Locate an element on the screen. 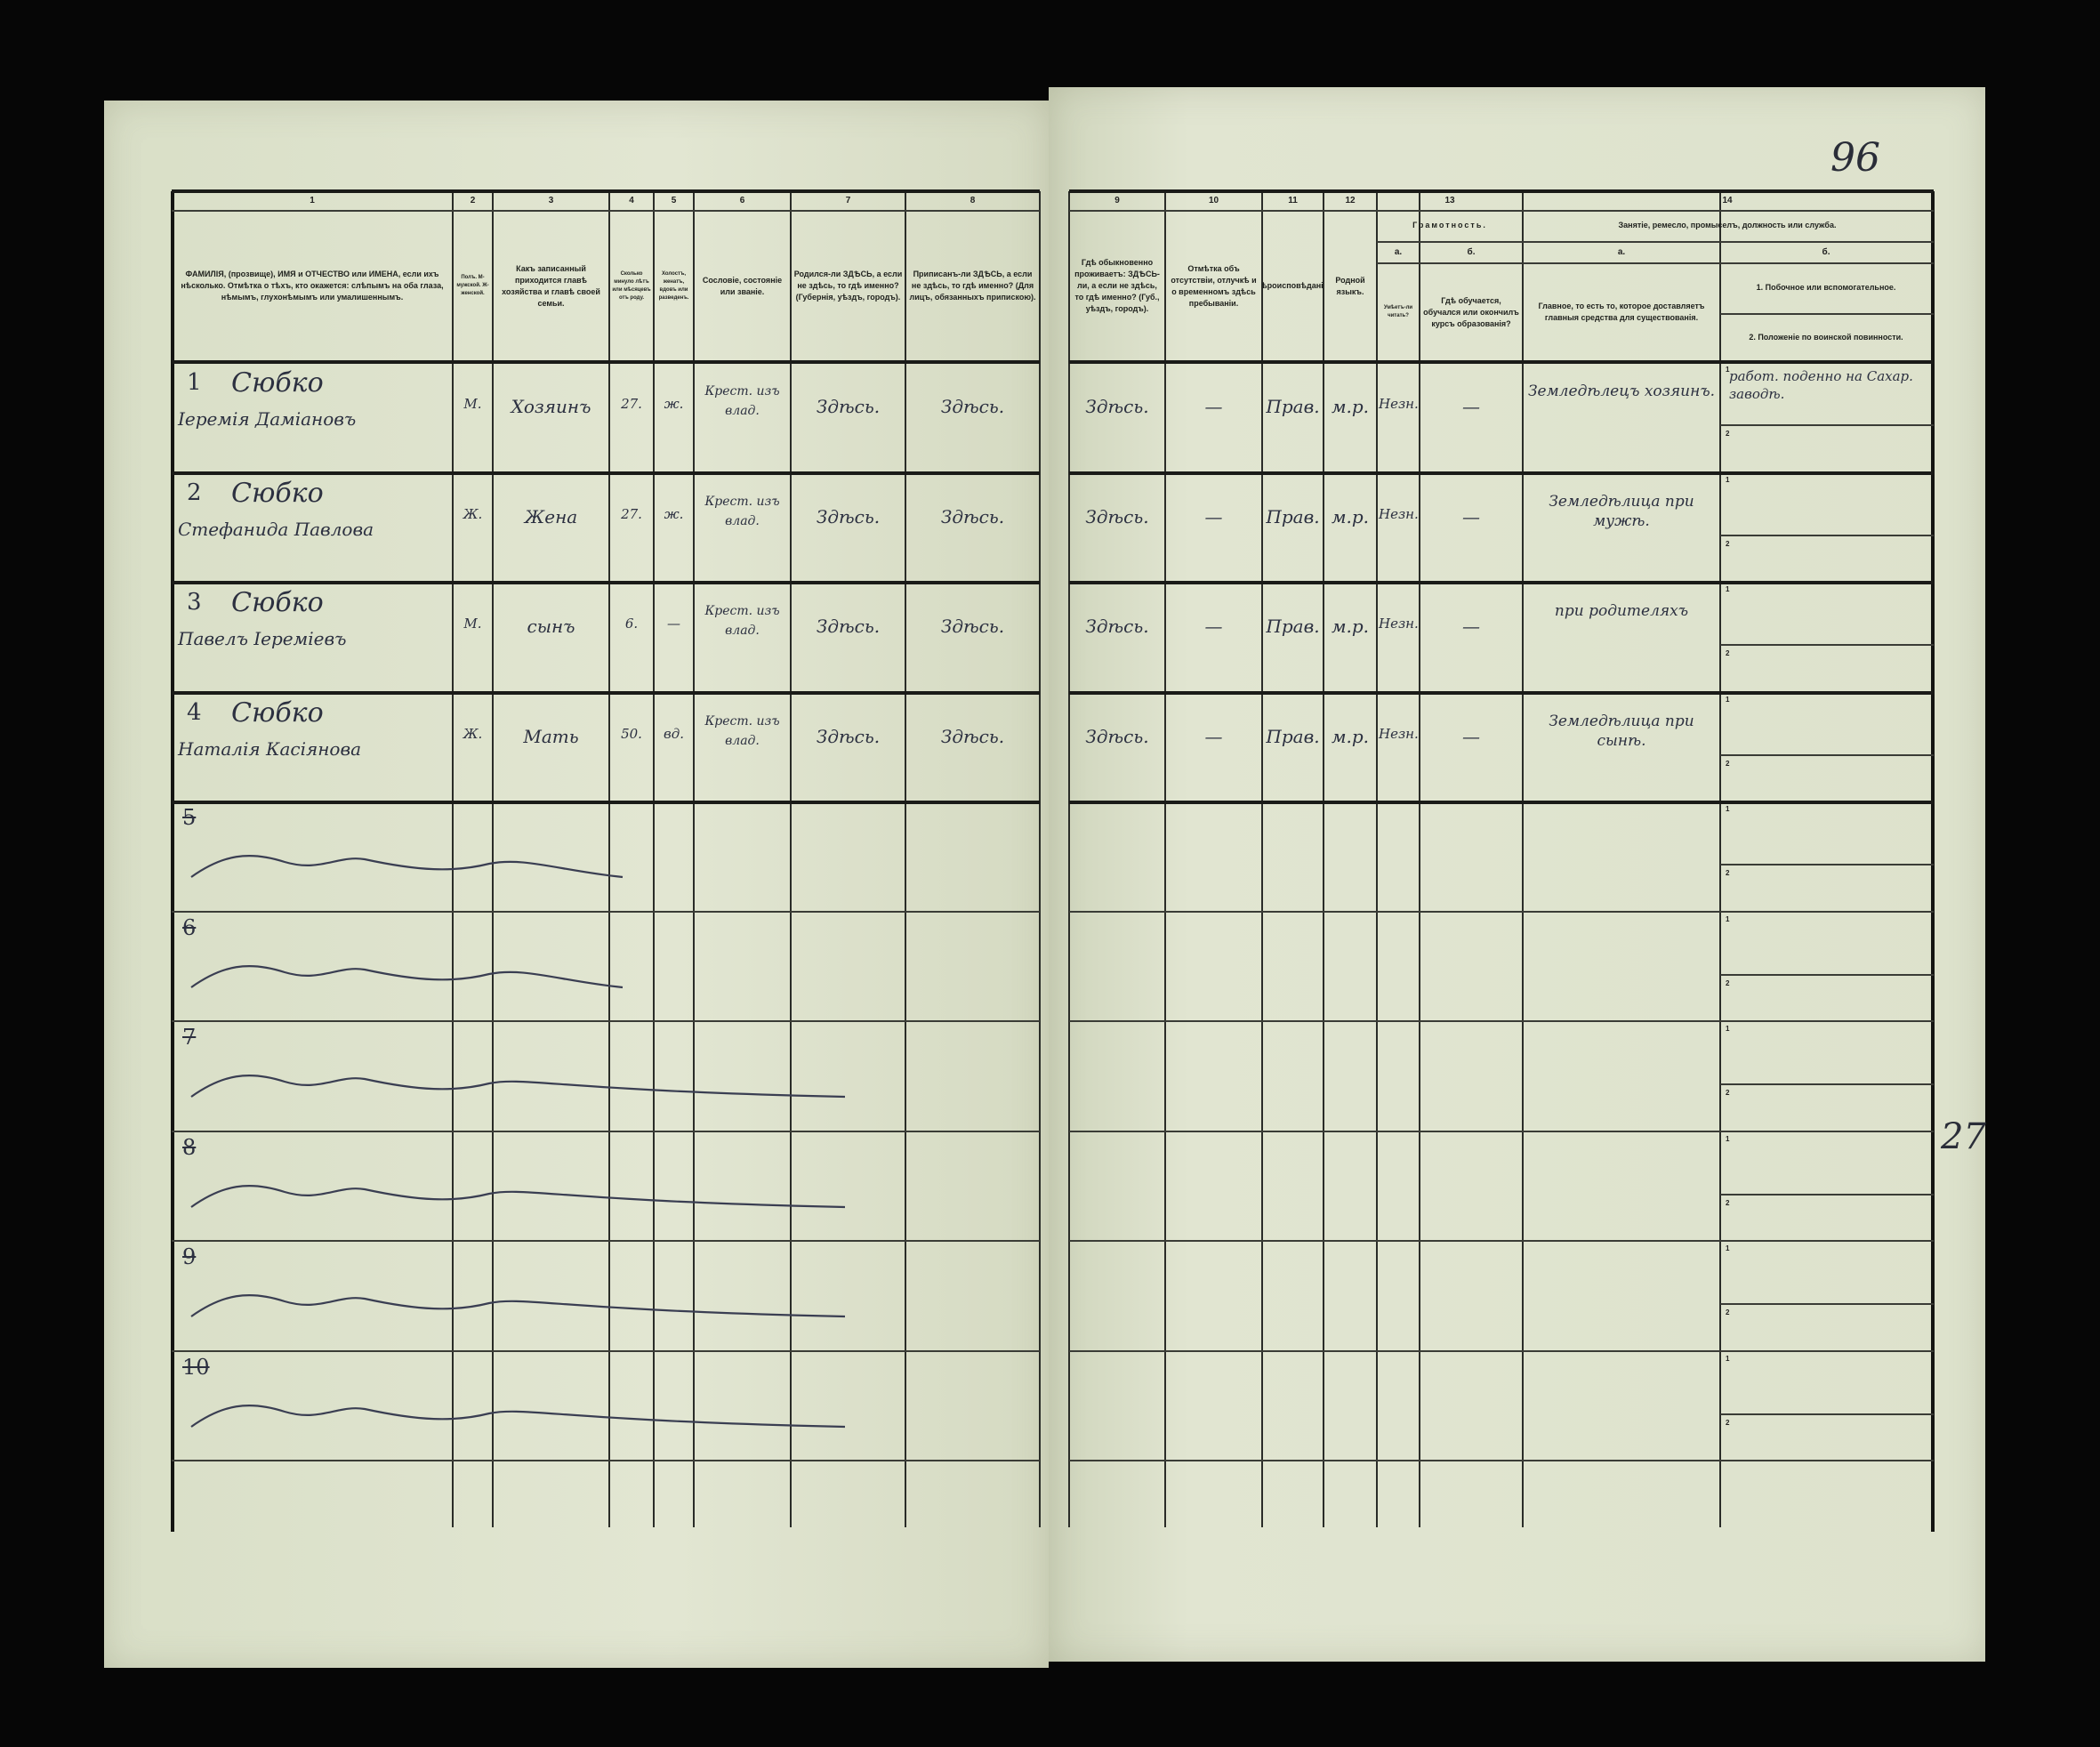 This screenshot has width=2100, height=1747. given-name: Стефанида Павлова is located at coordinates (276, 529).